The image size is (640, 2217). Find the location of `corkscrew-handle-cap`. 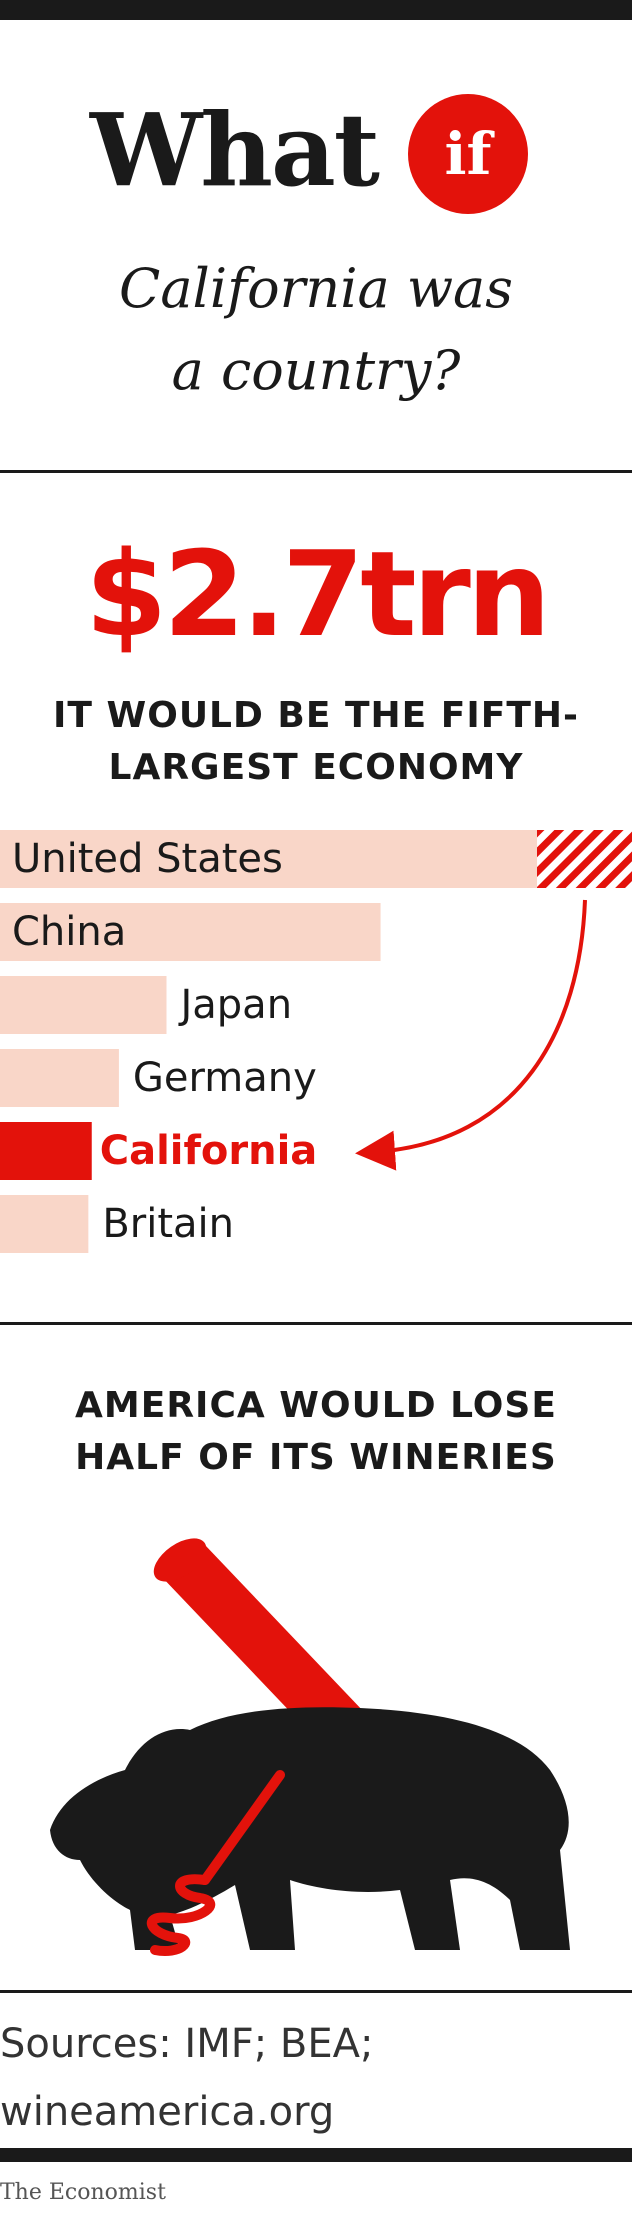

corkscrew-handle-cap is located at coordinates (180, 1560).